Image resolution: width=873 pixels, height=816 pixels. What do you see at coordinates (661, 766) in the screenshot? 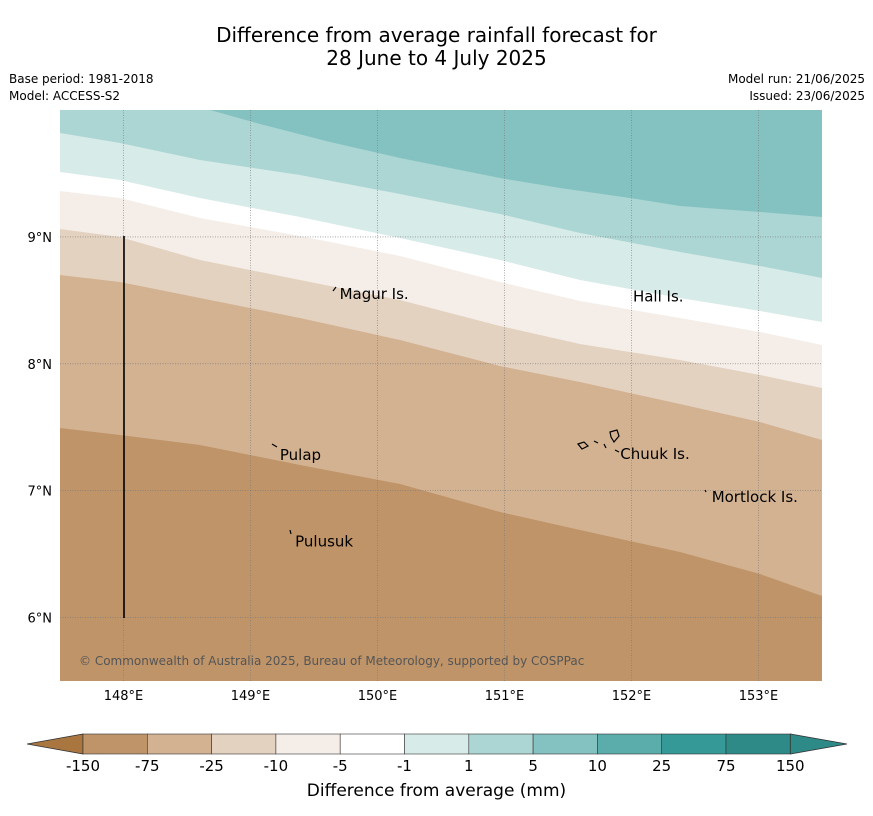
I see `colorbar-tick-label: 25` at bounding box center [661, 766].